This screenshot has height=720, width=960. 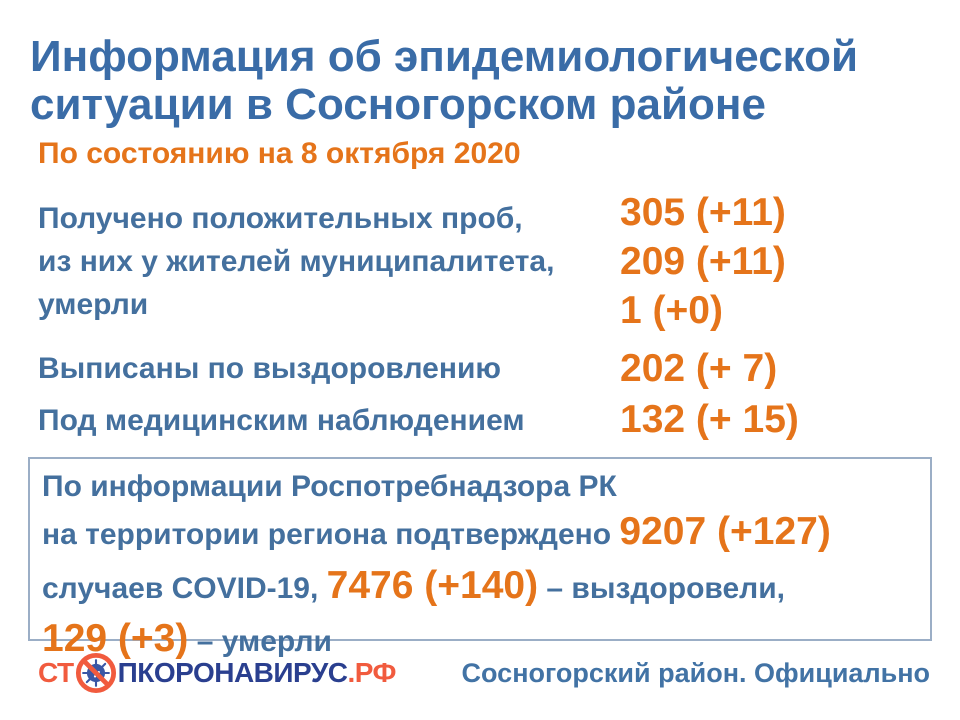 I want to click on stat-label-deaths: умерли, so click(x=93, y=304).